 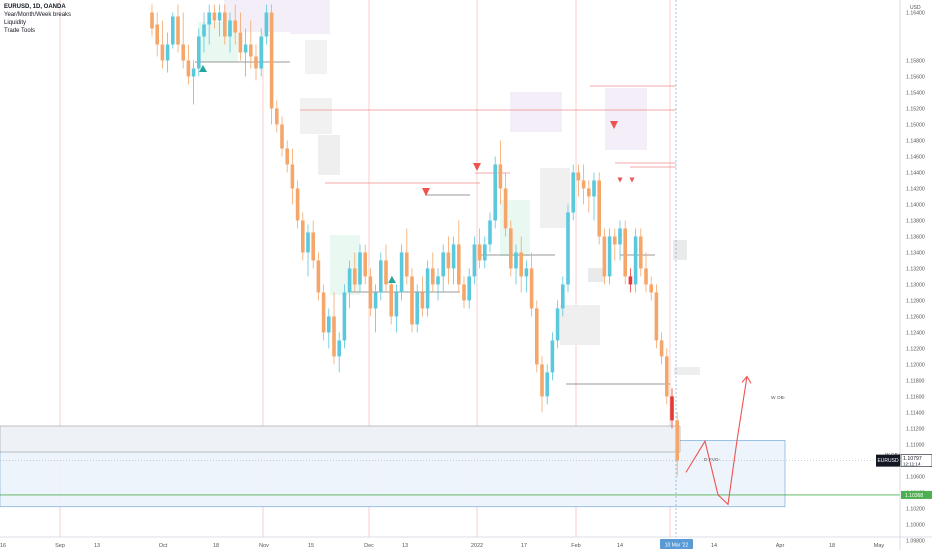 What do you see at coordinates (38, 15) in the screenshot?
I see `indicator-year-month-week-breaks: Year/Month/Week breaks` at bounding box center [38, 15].